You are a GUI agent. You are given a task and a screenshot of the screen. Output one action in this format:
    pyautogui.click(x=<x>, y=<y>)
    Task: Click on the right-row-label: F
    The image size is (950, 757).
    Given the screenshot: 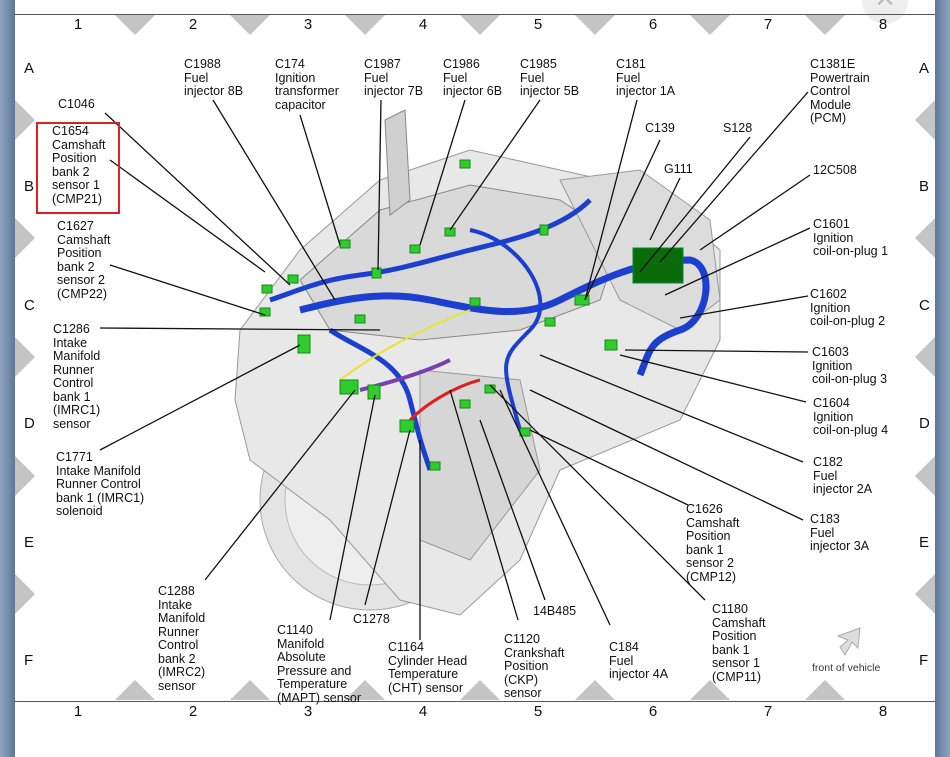 What is the action you would take?
    pyautogui.click(x=924, y=660)
    